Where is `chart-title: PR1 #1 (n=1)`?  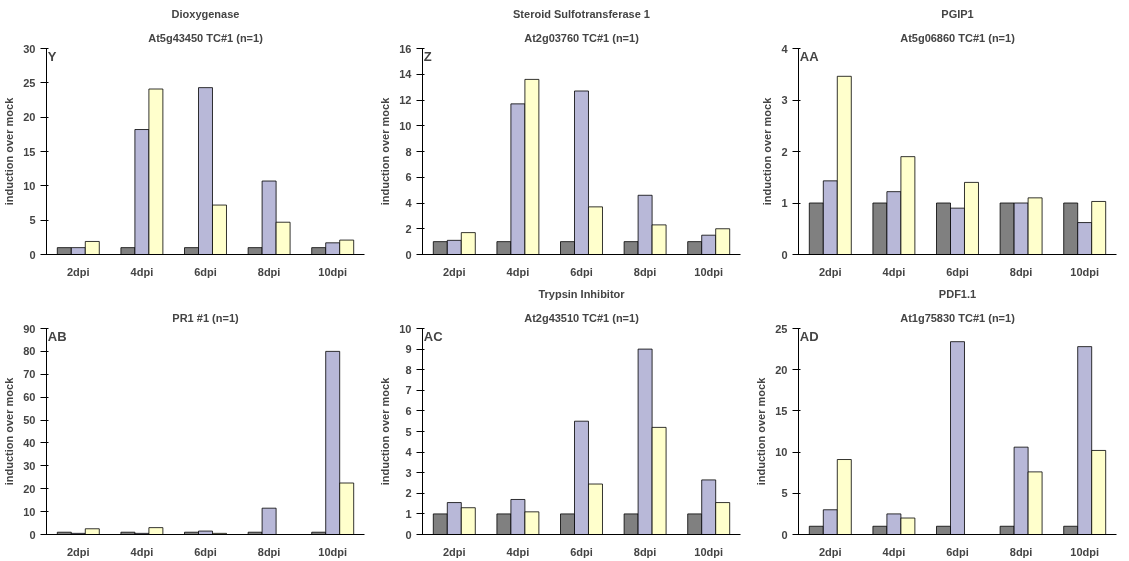
chart-title: PR1 #1 (n=1) is located at coordinates (205, 317).